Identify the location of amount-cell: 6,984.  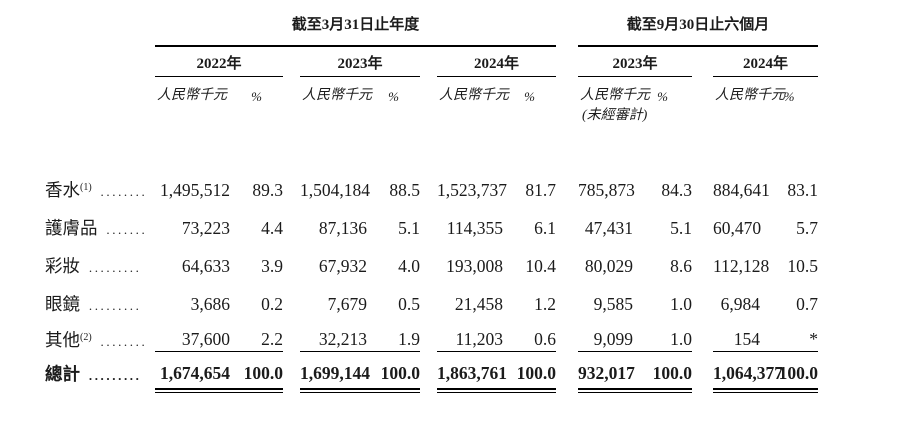
(740, 303).